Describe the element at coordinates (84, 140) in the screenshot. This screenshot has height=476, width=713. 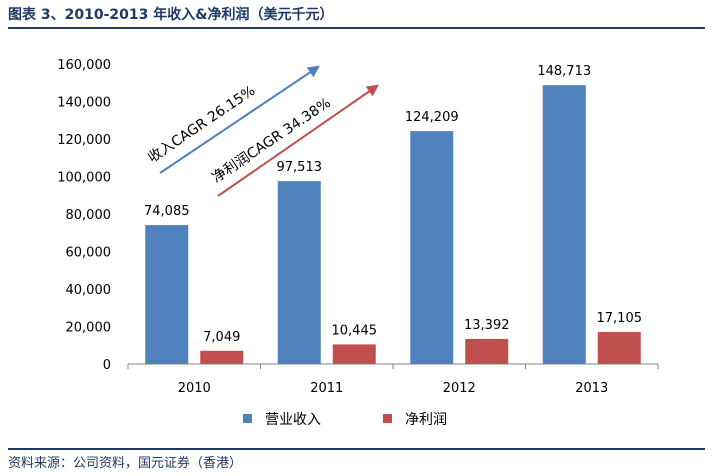
I see `y-tick-label: 120,000` at that location.